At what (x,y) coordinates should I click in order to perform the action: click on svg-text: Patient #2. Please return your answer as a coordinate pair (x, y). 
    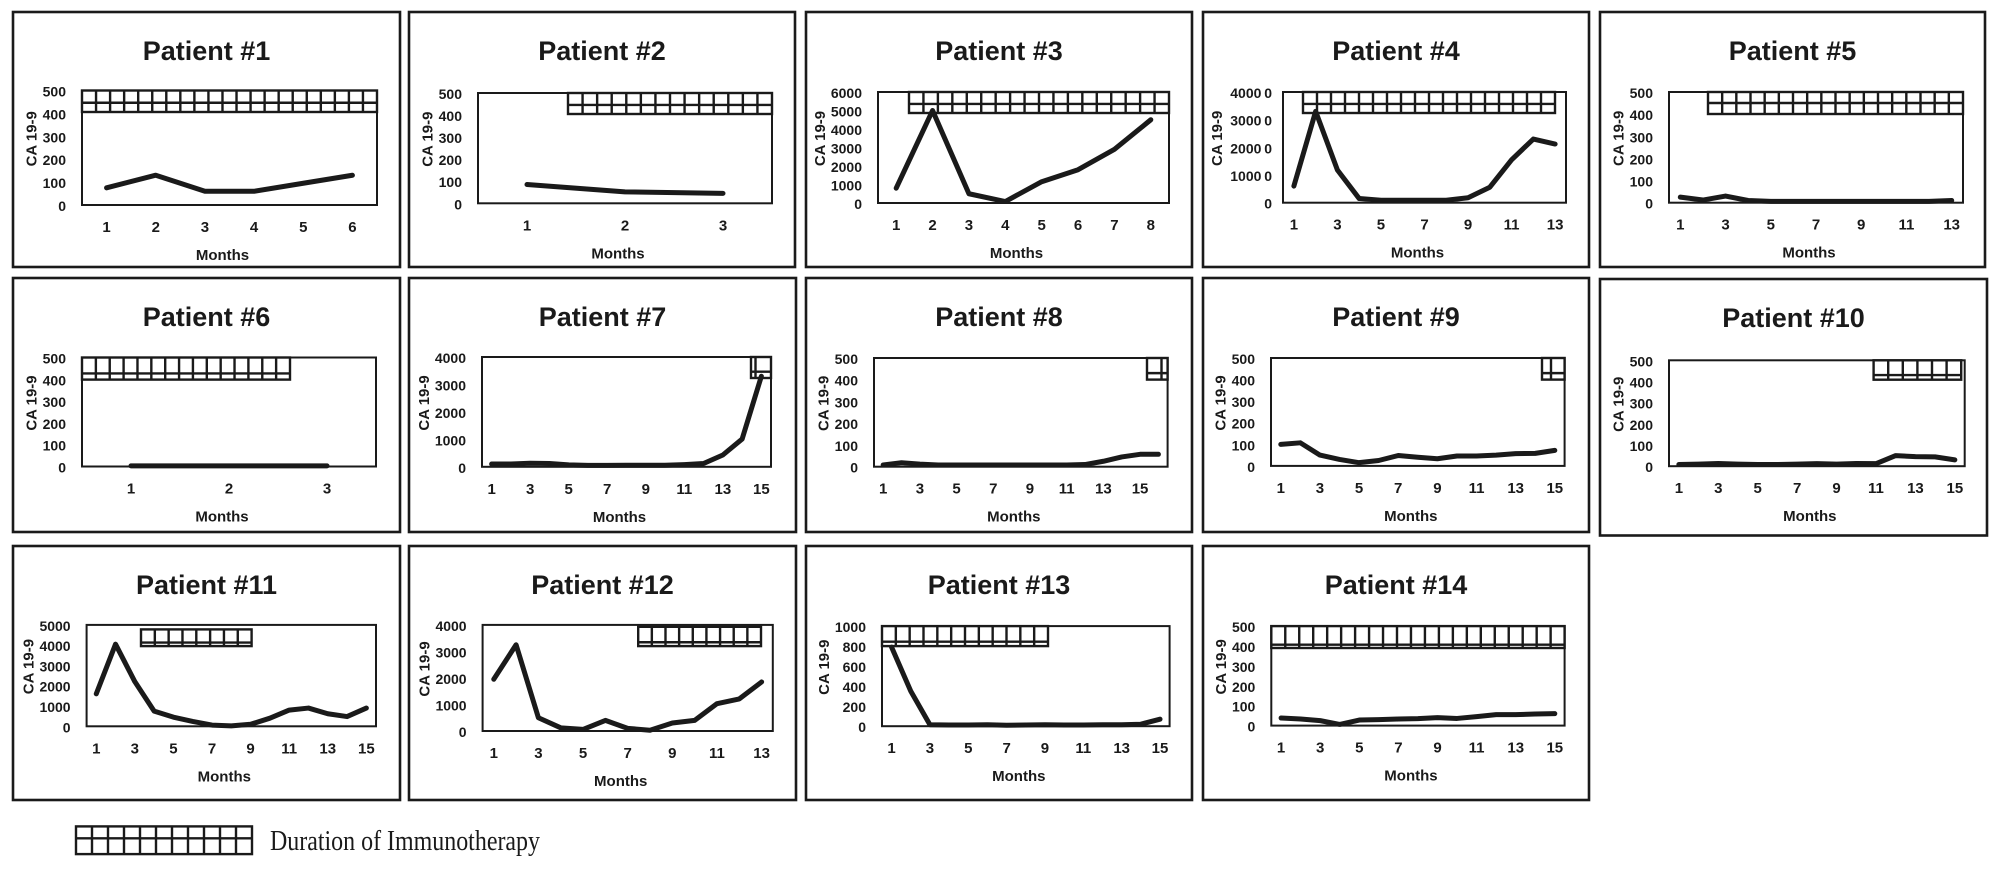
    Looking at the image, I should click on (602, 51).